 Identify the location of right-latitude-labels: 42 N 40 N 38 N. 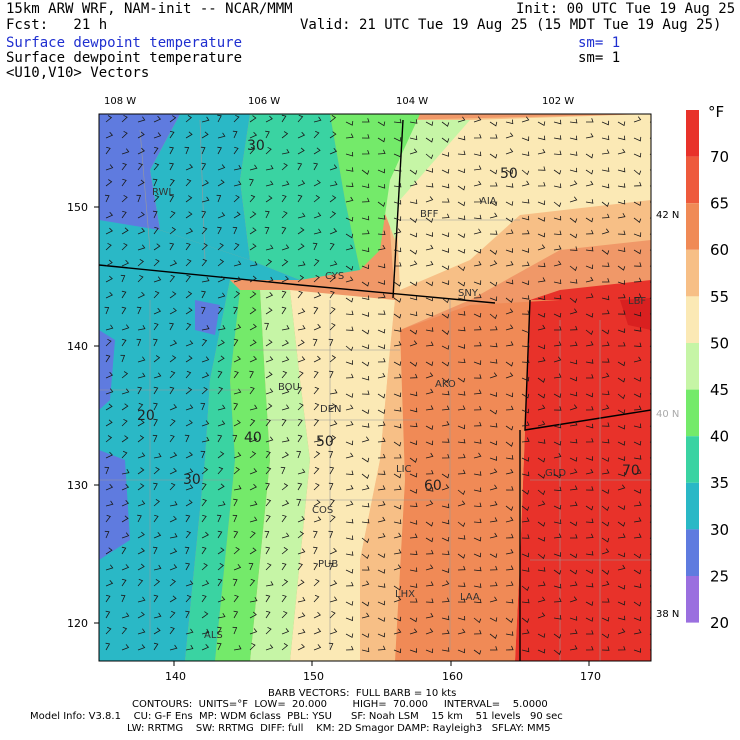
(667, 415).